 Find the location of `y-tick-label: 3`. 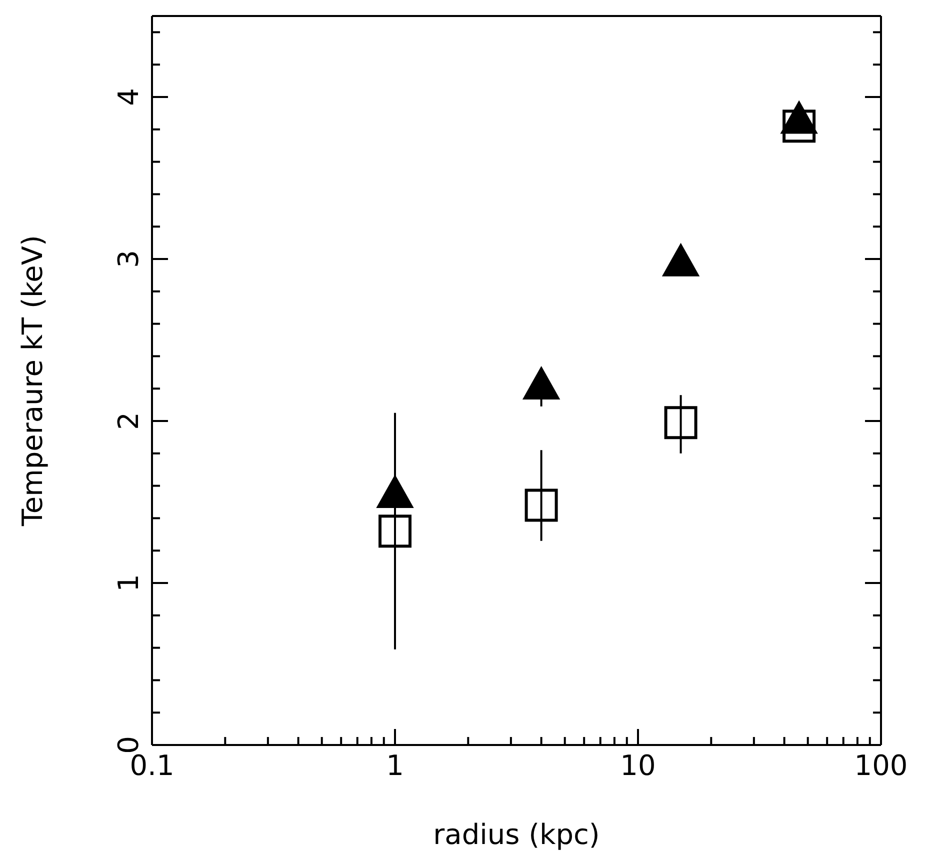

y-tick-label: 3 is located at coordinates (128, 259).